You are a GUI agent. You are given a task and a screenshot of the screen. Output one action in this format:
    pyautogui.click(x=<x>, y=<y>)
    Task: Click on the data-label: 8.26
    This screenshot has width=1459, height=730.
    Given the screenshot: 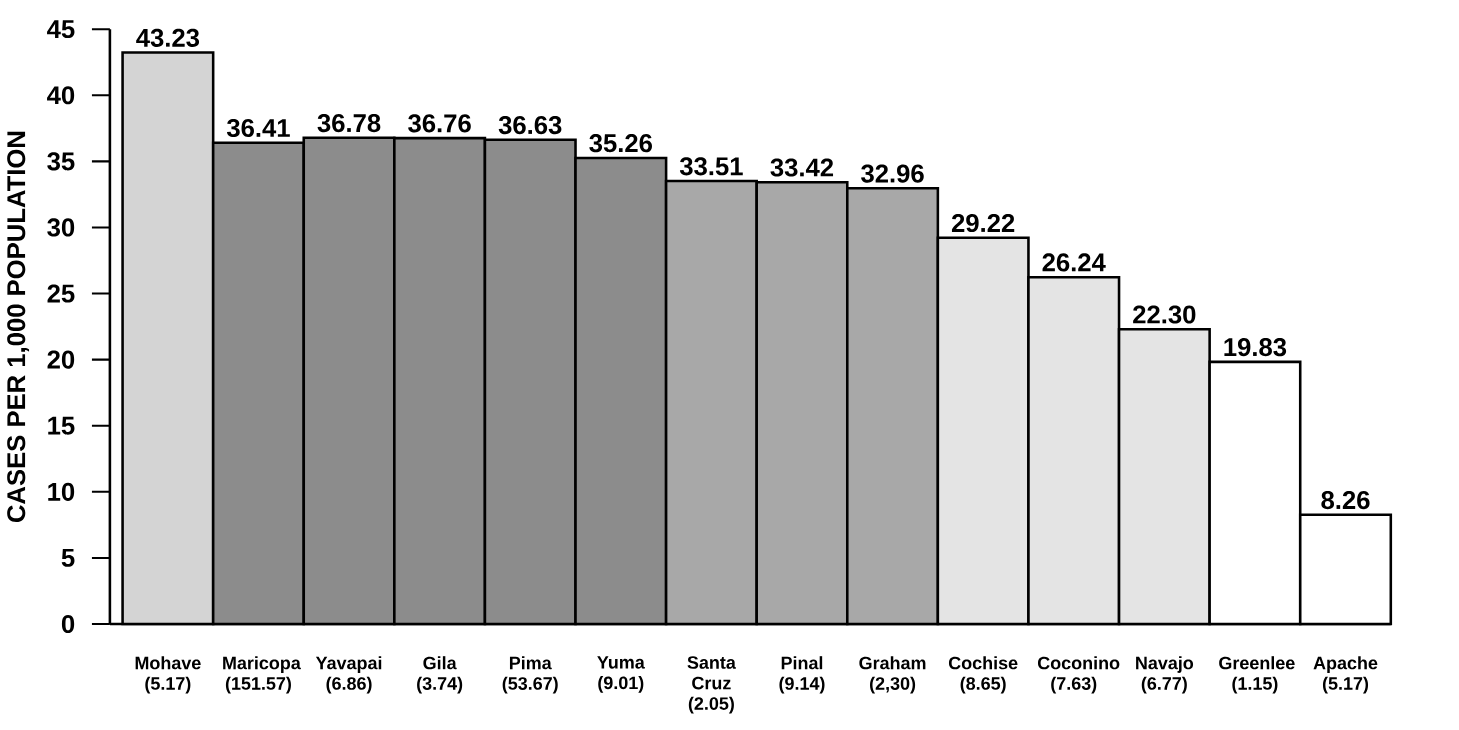 What is the action you would take?
    pyautogui.click(x=1345, y=500)
    